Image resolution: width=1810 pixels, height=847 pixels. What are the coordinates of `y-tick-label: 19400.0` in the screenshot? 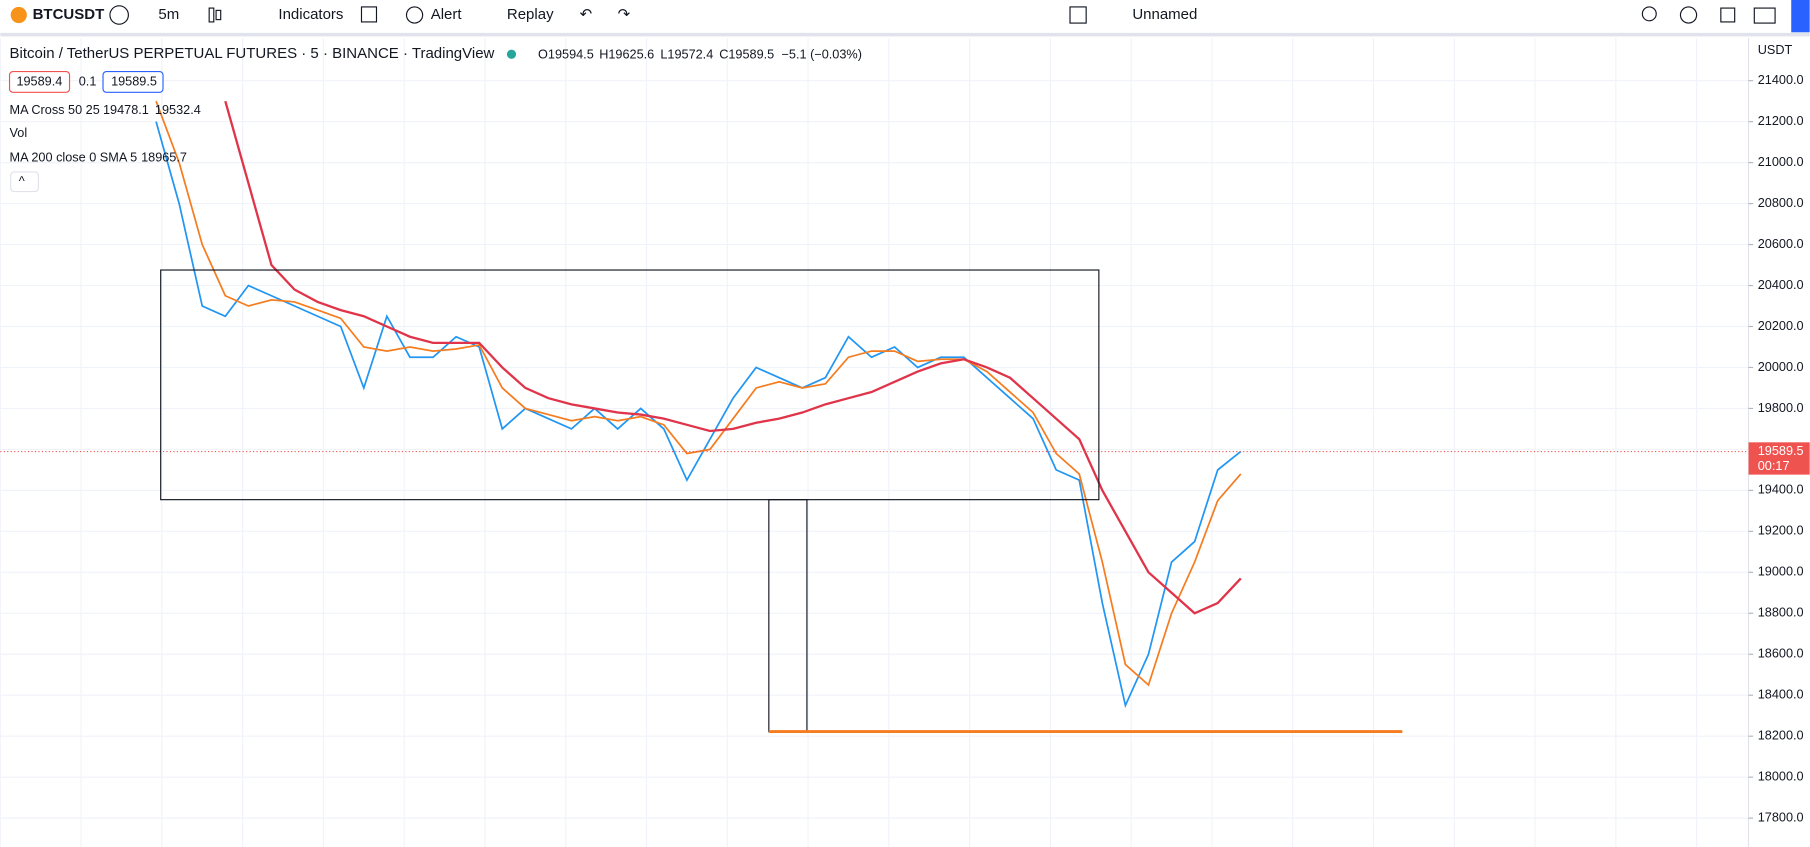 It's located at (1781, 490).